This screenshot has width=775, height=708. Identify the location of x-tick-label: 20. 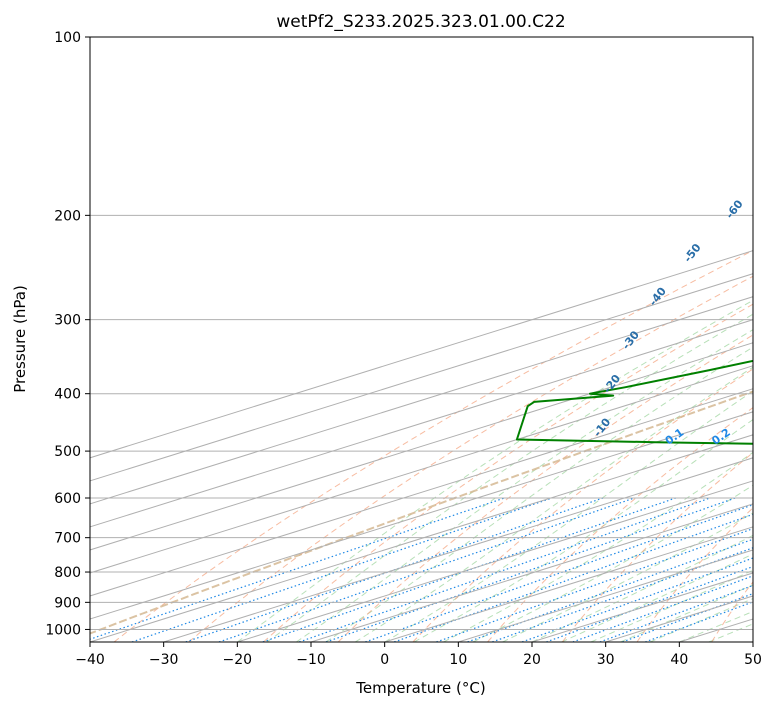
(532, 660).